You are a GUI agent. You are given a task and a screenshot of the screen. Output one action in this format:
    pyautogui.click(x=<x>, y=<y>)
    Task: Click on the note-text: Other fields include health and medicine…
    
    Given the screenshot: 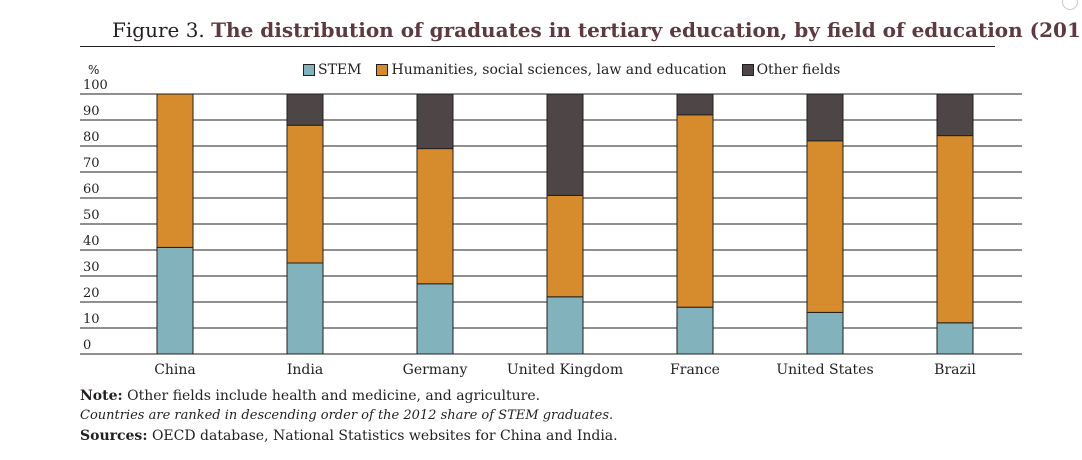 What is the action you would take?
    pyautogui.click(x=334, y=396)
    